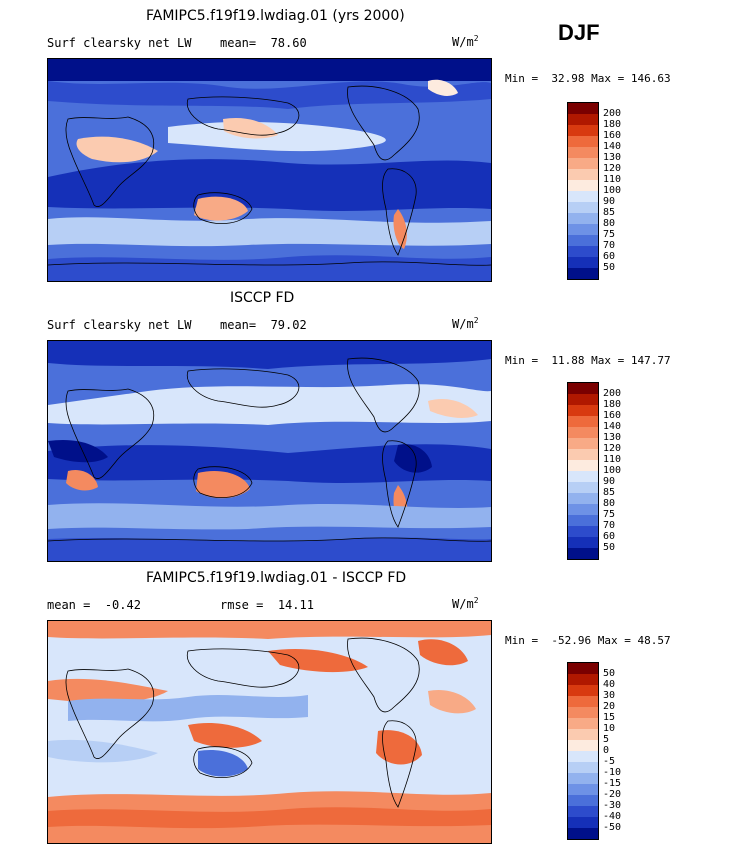 The height and width of the screenshot is (852, 733). I want to click on colorbar-tick-label: -5, so click(609, 761).